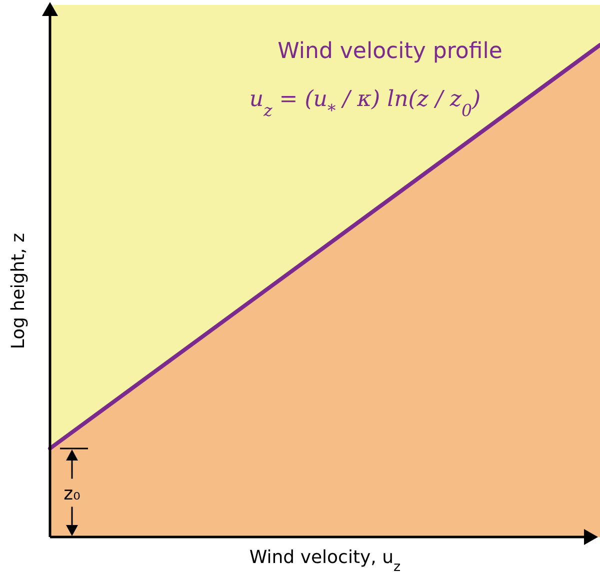 This screenshot has width=600, height=575. What do you see at coordinates (325, 561) in the screenshot?
I see `x-axis-title: Wind velocity, u$_{z}$` at bounding box center [325, 561].